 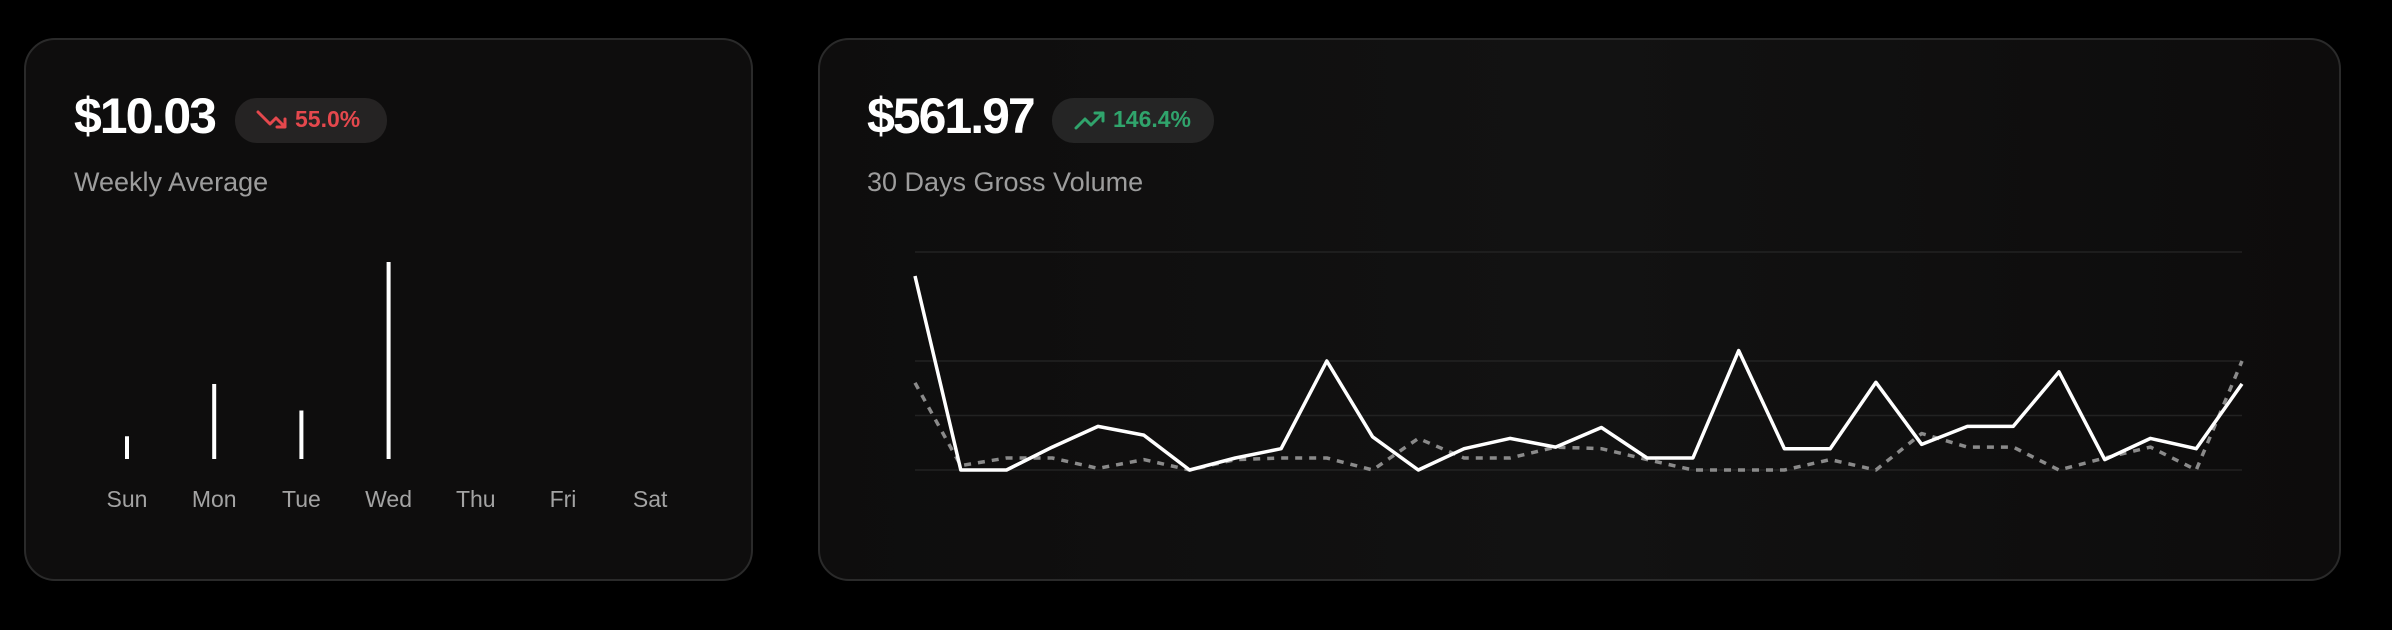 I want to click on x-tick-label: Mon, so click(x=214, y=499).